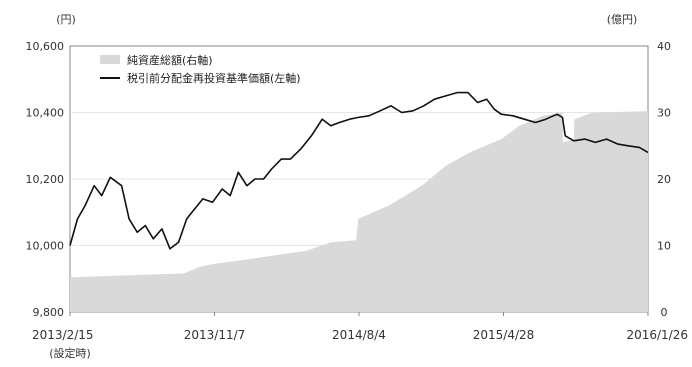 This screenshot has height=367, width=692. What do you see at coordinates (664, 179) in the screenshot?
I see `right-tick-label: 20` at bounding box center [664, 179].